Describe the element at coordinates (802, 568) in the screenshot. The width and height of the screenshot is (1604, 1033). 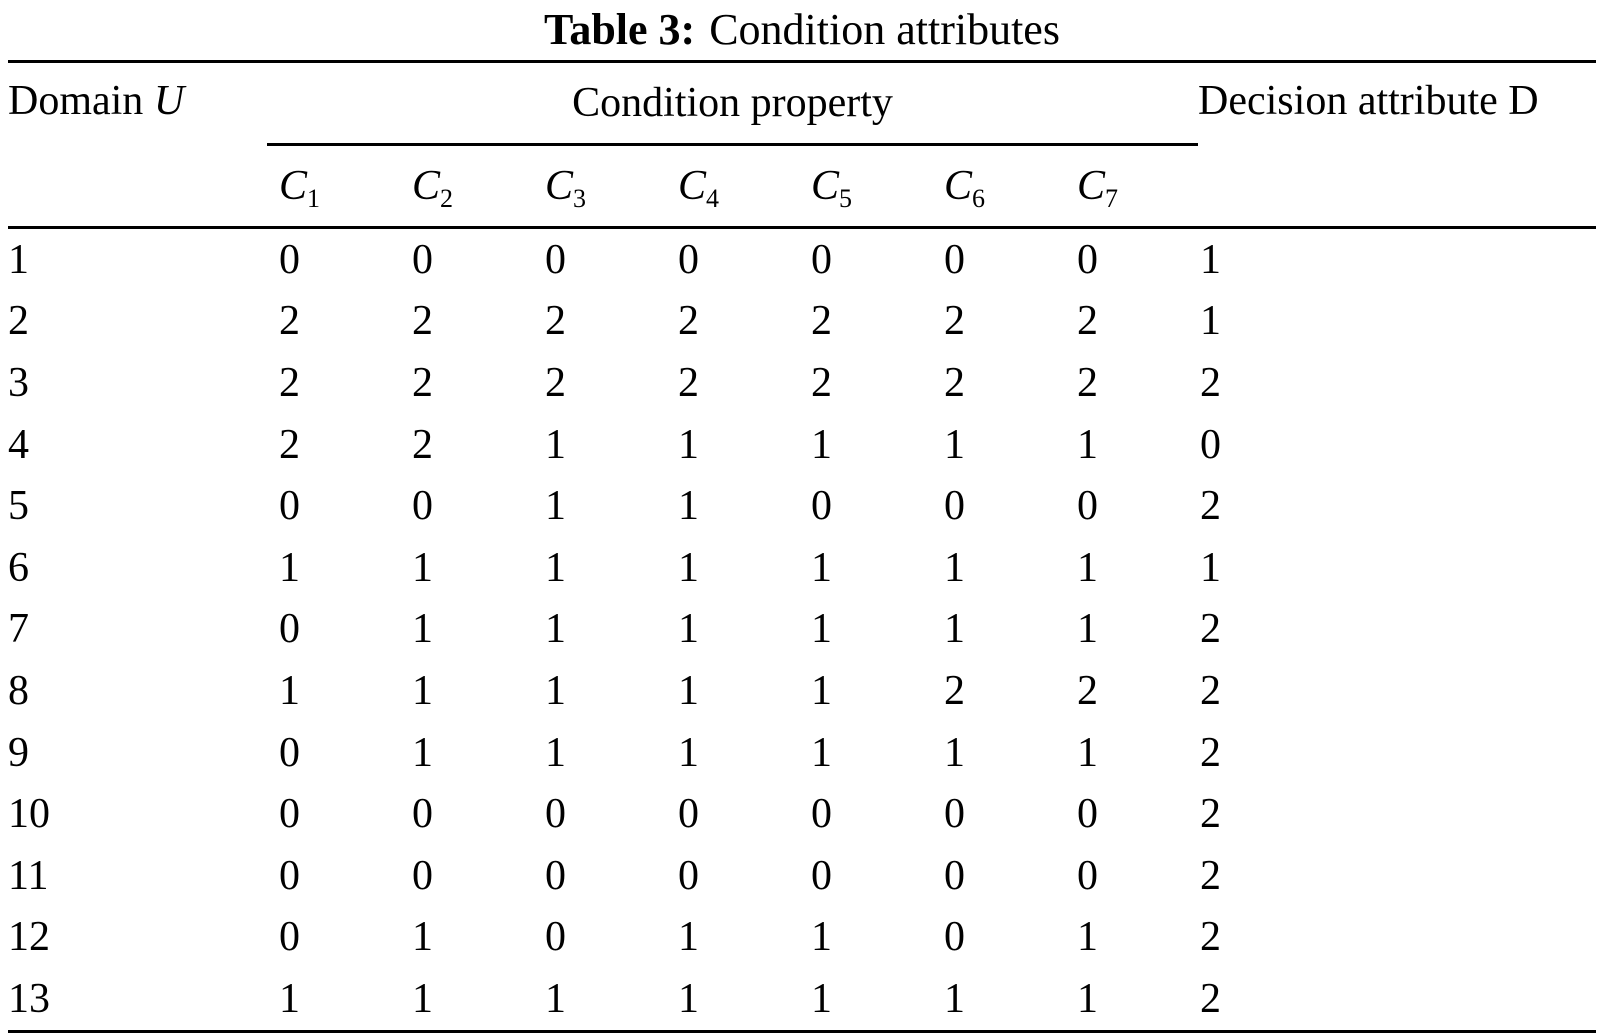
I see `table-row: 6 1 1 1 1 1 1 1 1` at that location.